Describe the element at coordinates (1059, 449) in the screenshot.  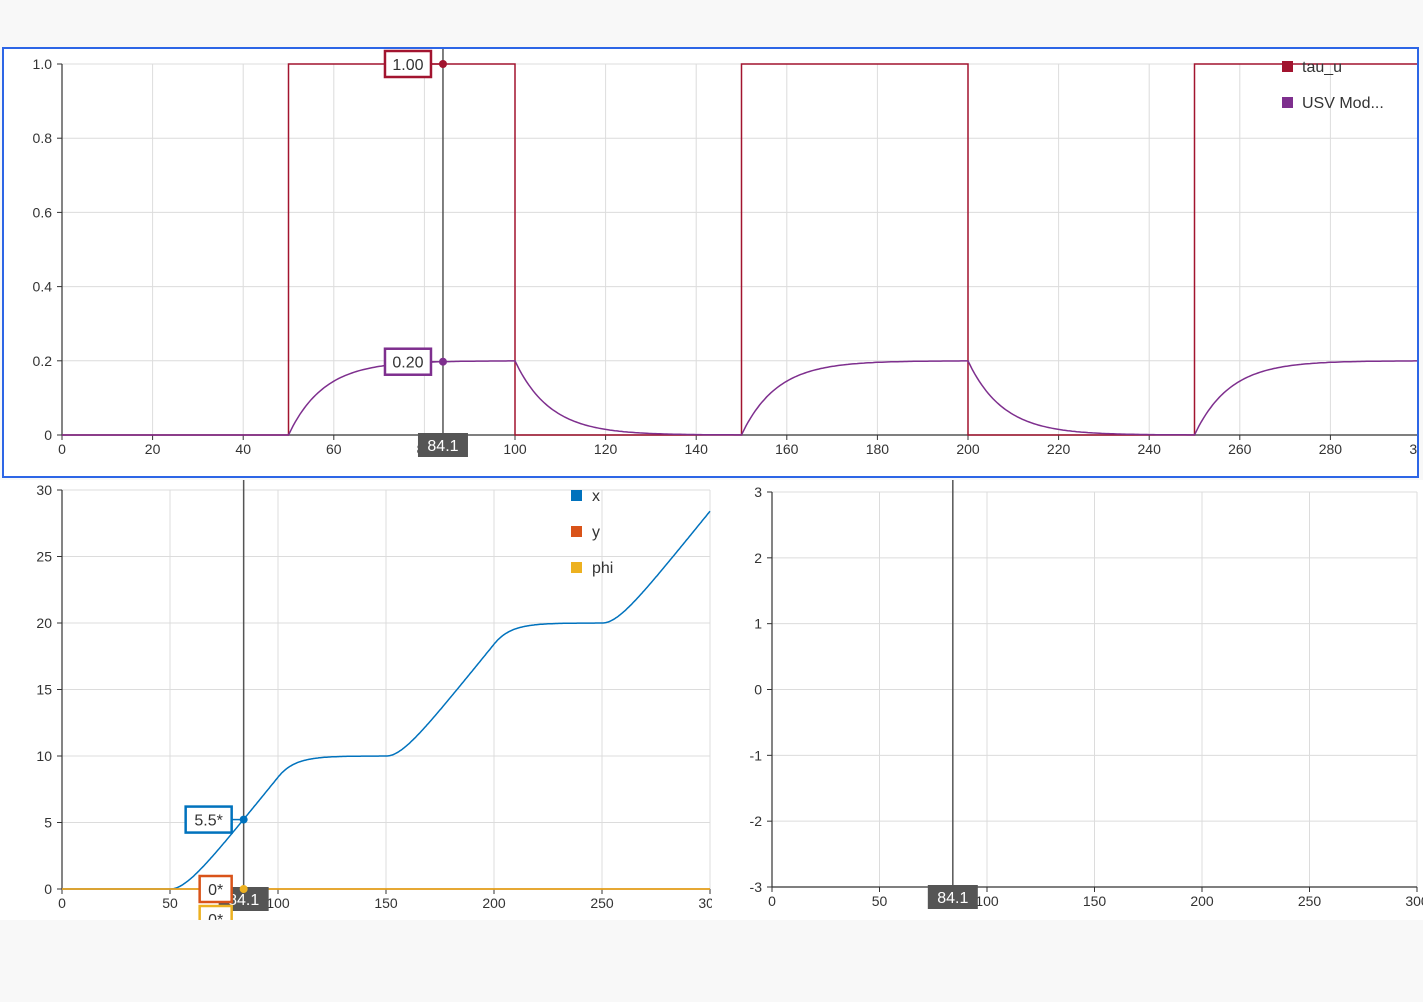
I see `x-tick-label: 220` at that location.